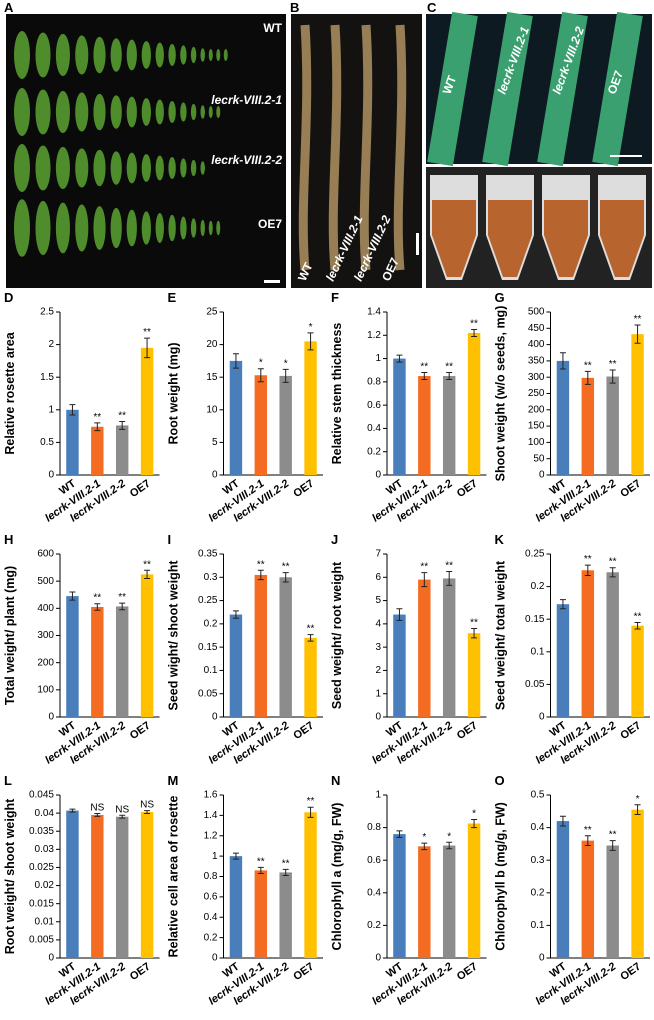  Describe the element at coordinates (501, 394) in the screenshot. I see `y-axis-label: Shoot weight (w/o seeds, mg)` at that location.